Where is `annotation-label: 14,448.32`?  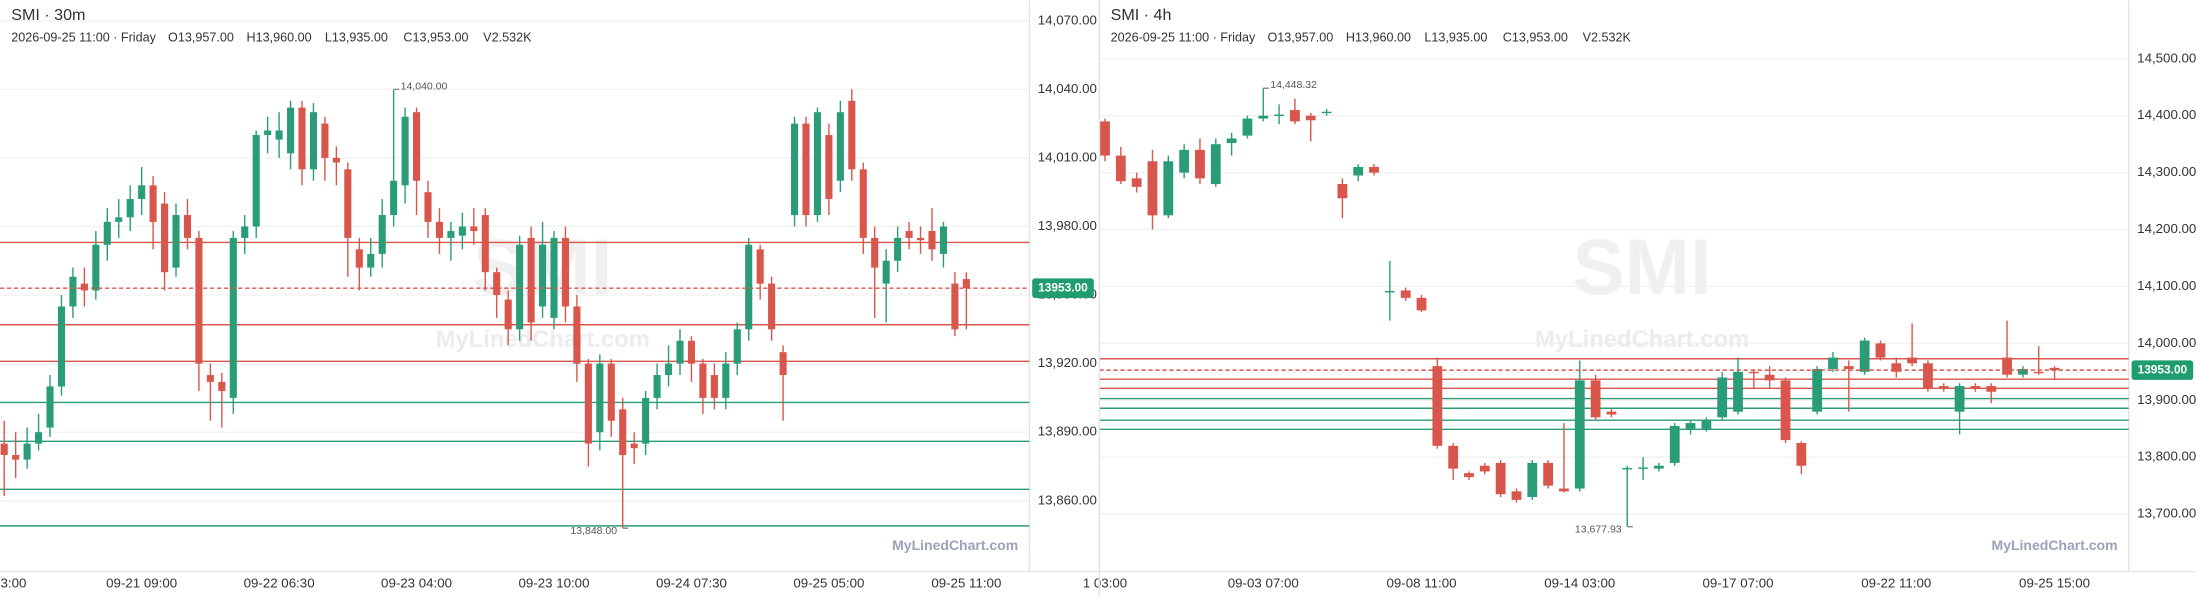 annotation-label: 14,448.32 is located at coordinates (1293, 85).